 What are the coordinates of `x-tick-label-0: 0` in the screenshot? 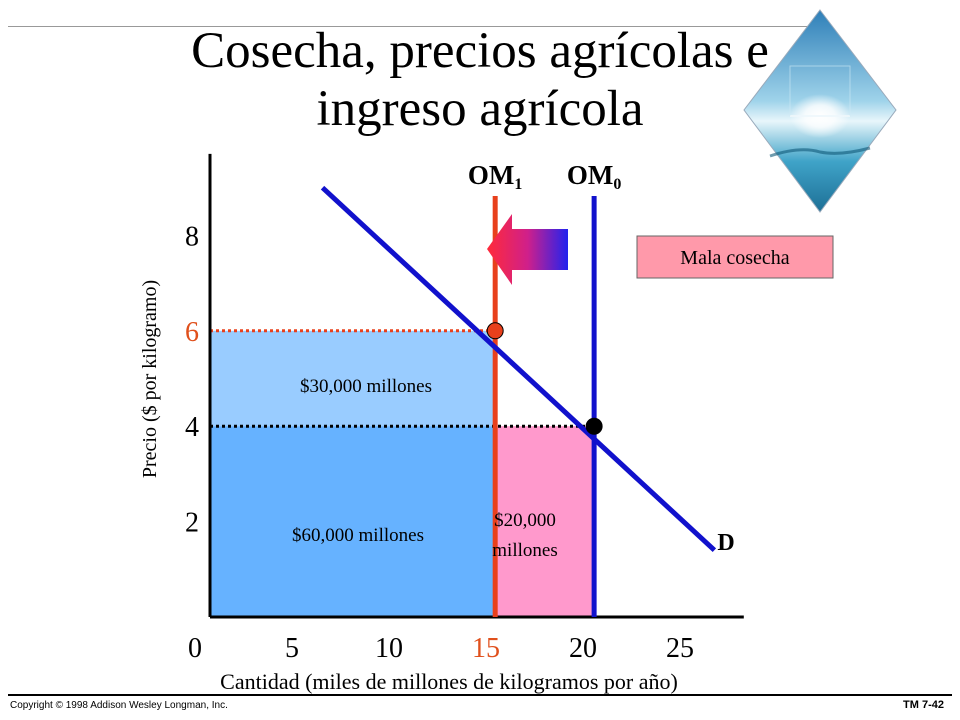 It's located at (195, 648).